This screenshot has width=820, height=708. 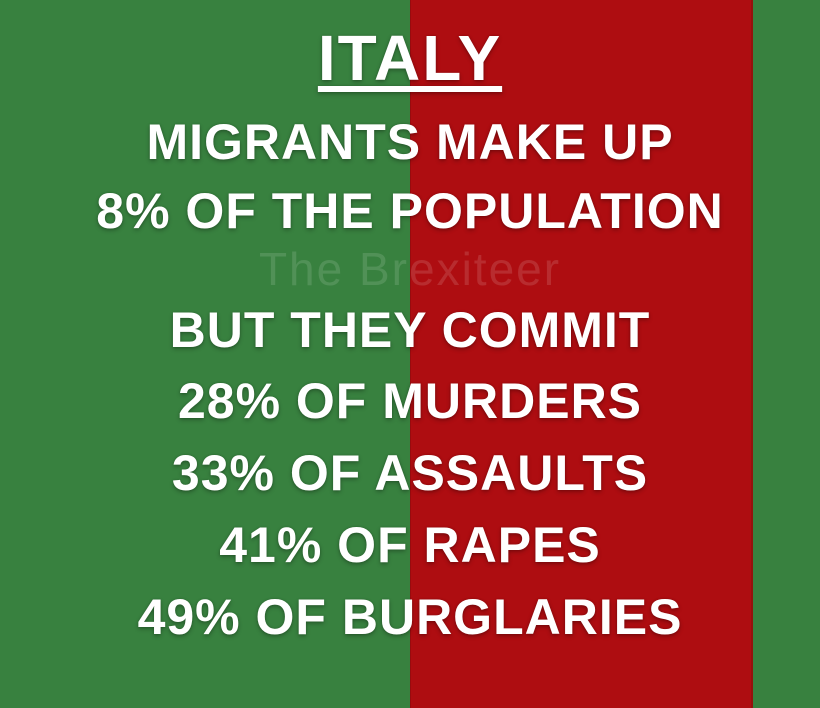 What do you see at coordinates (410, 142) in the screenshot?
I see `line-migrants-make-up: MIGRANTS MAKE UP` at bounding box center [410, 142].